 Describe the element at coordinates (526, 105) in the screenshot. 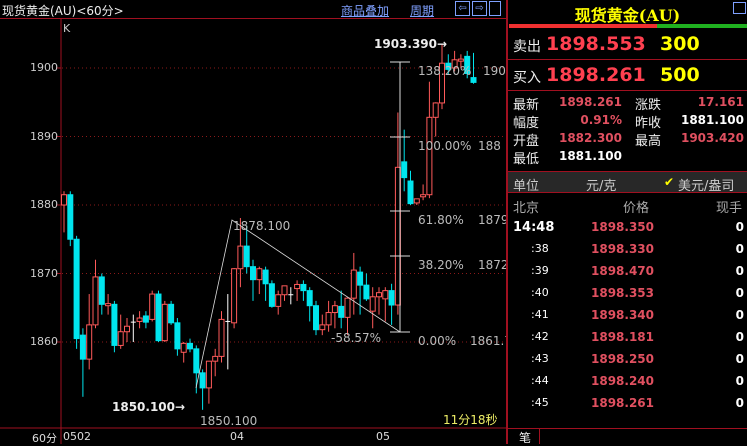

I see `stat-label: 最新` at that location.